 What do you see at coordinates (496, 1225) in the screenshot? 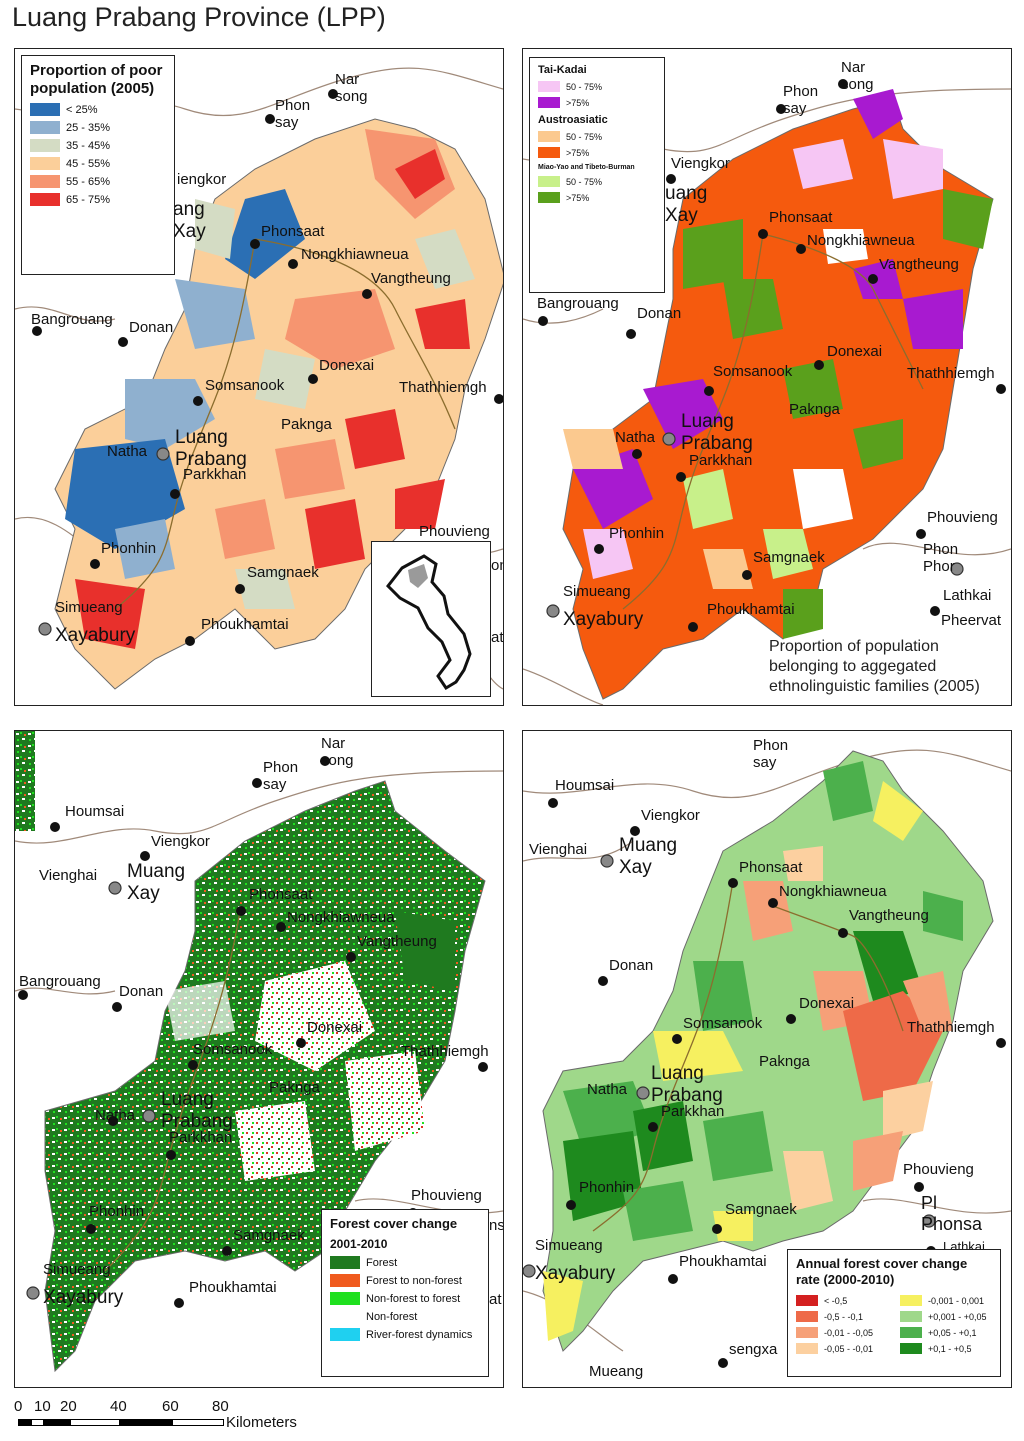
I see `place-label: ns` at bounding box center [496, 1225].